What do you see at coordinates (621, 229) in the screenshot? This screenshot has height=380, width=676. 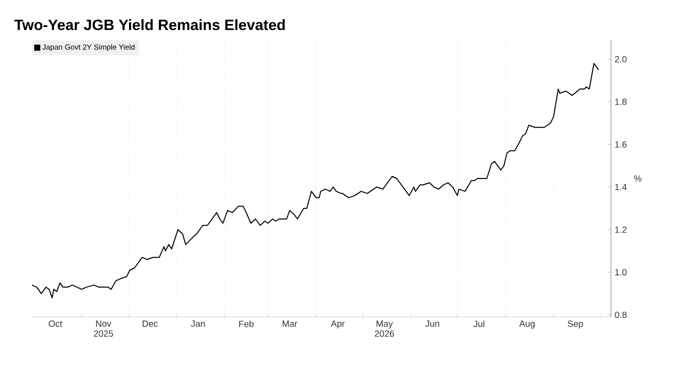 I see `y-tick-label: 1.2` at bounding box center [621, 229].